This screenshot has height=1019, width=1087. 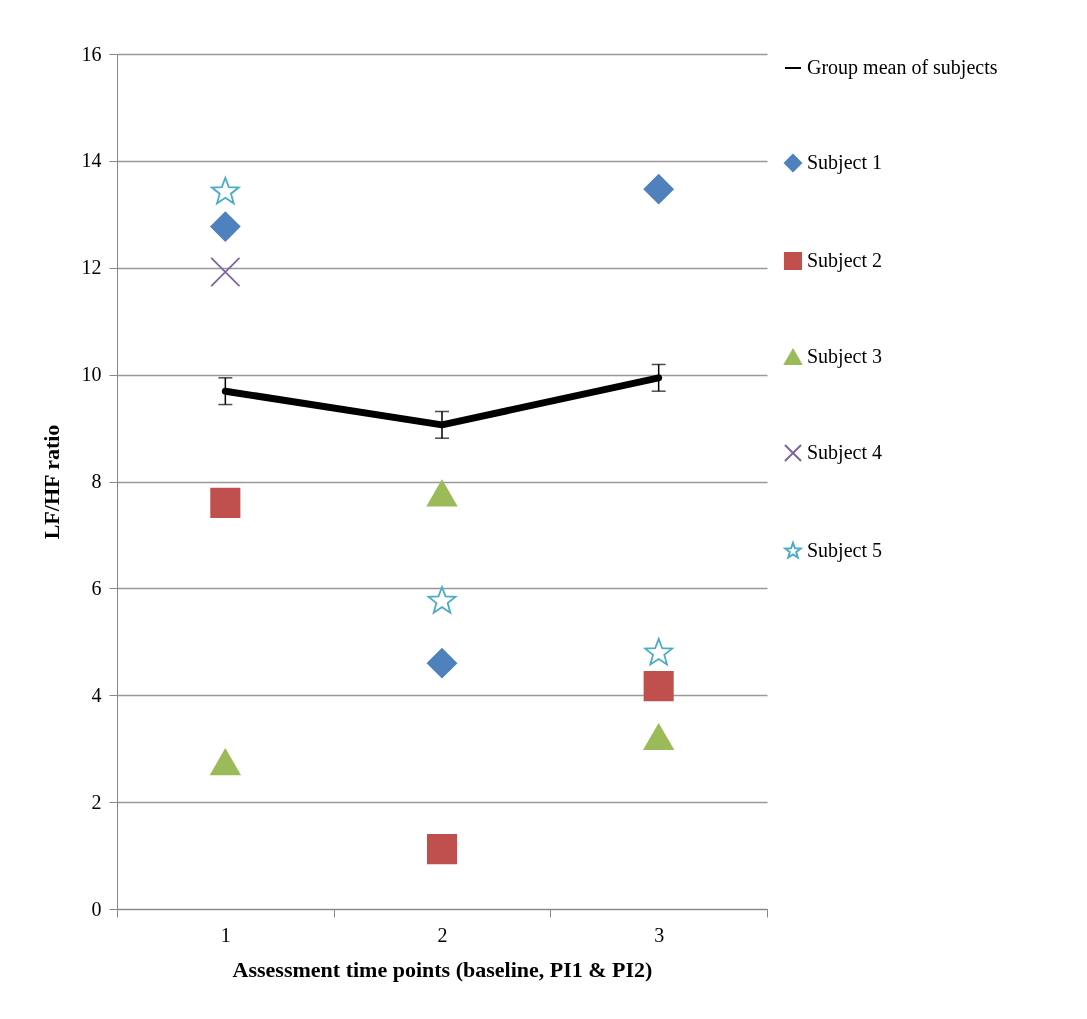 What do you see at coordinates (659, 934) in the screenshot?
I see `x-tick-label: 3` at bounding box center [659, 934].